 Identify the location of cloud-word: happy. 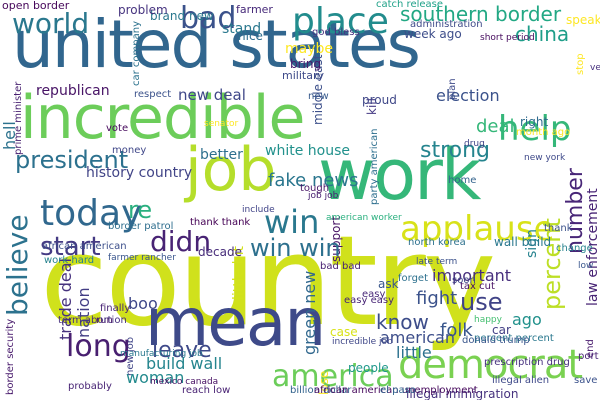
(488, 320).